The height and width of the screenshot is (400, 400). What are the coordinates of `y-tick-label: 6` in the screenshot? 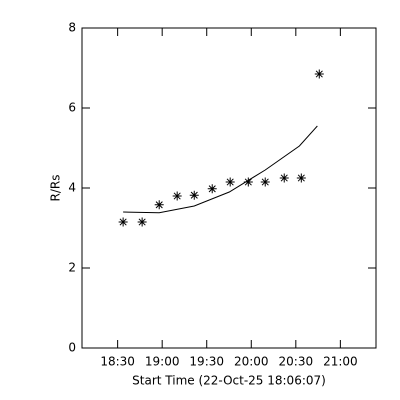 It's located at (72, 108).